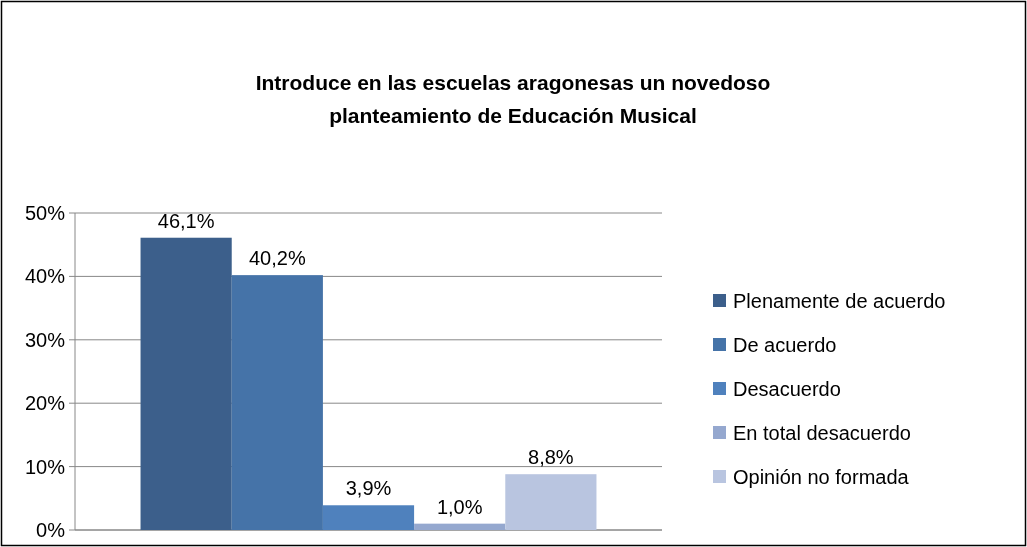 The height and width of the screenshot is (547, 1027). I want to click on data-label: 46,1%, so click(186, 220).